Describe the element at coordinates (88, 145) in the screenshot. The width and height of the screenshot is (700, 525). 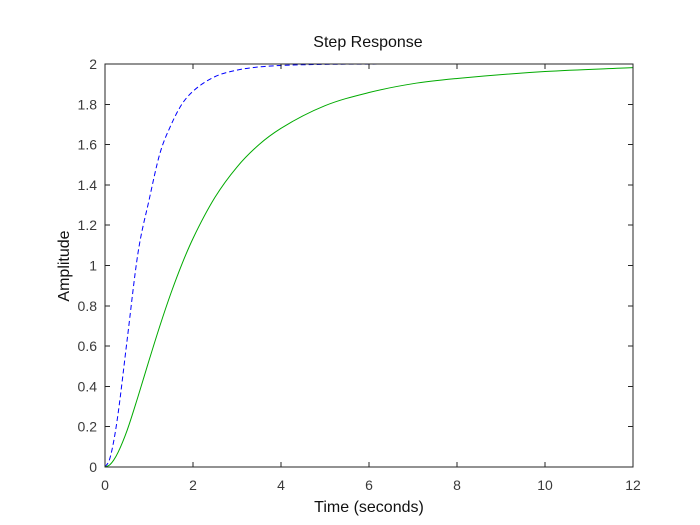
I see `y-tick-label: 1.6` at that location.